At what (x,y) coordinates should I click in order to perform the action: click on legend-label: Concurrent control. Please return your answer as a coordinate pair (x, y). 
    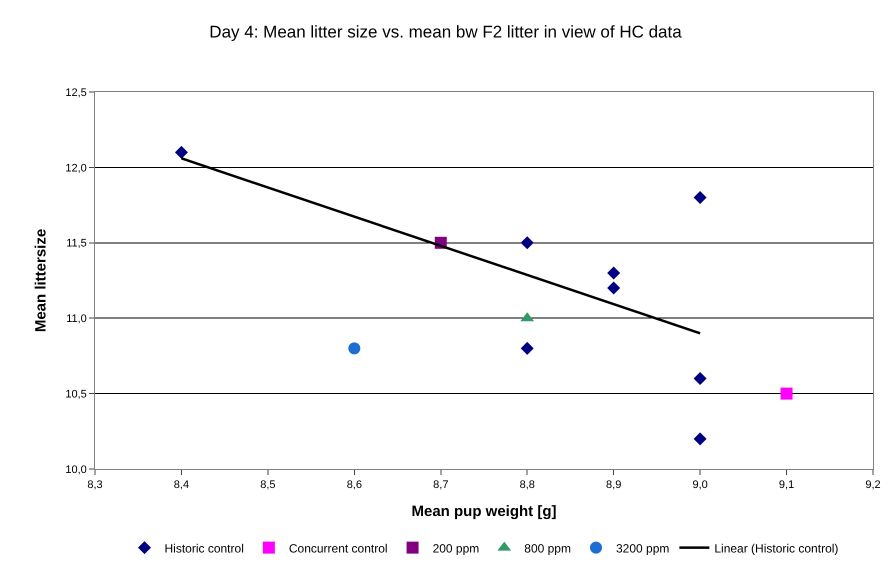
    Looking at the image, I should click on (338, 548).